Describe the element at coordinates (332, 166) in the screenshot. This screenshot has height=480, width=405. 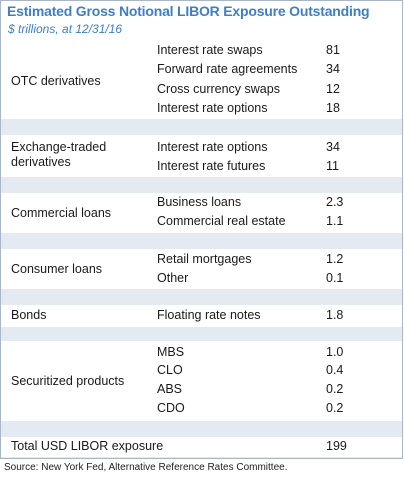
I see `row-value: 11` at that location.